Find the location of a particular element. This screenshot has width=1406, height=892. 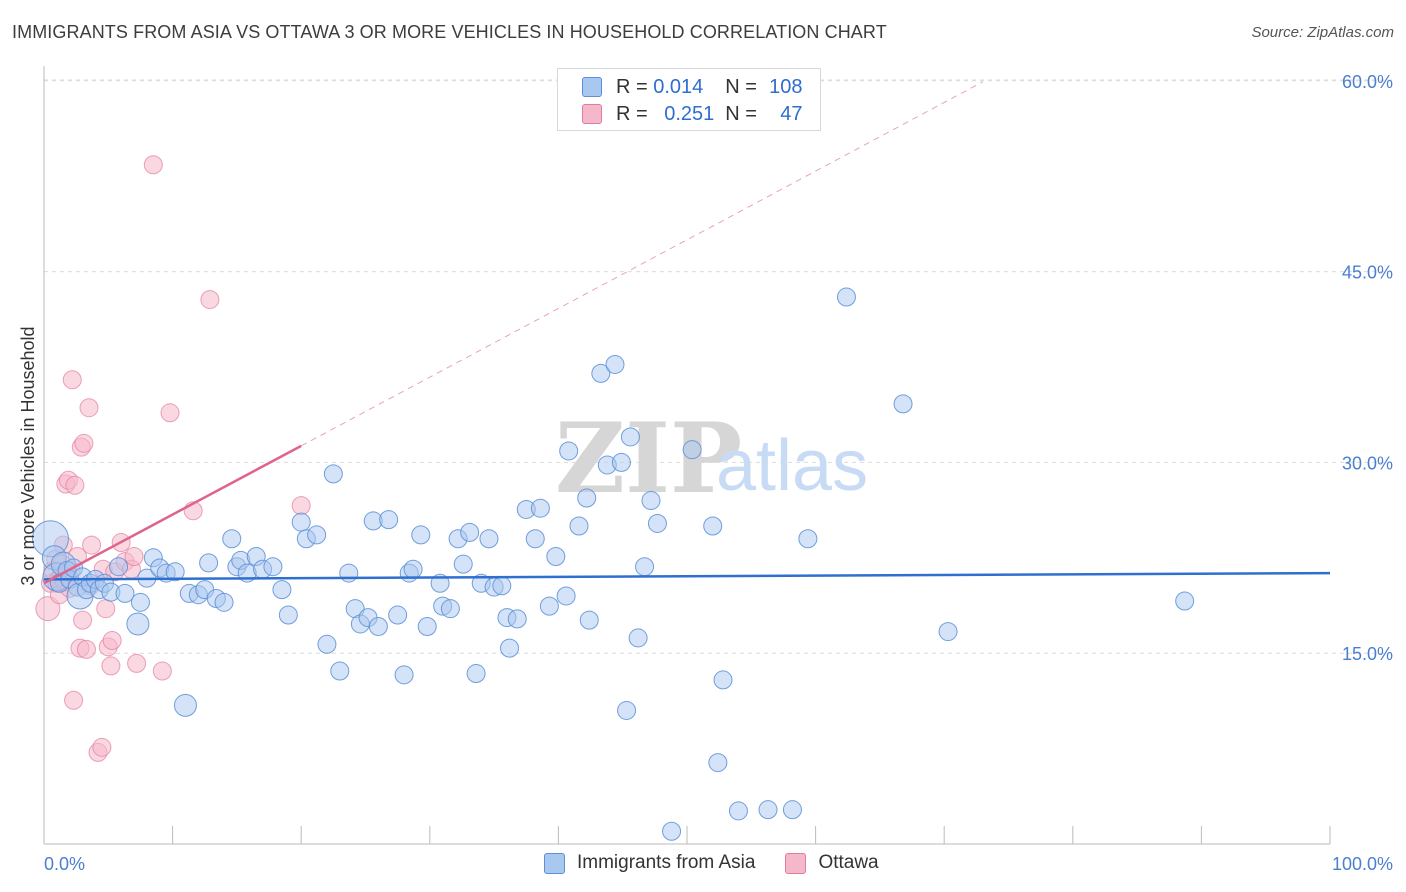

legend-n-label: N = is located at coordinates (741, 86).